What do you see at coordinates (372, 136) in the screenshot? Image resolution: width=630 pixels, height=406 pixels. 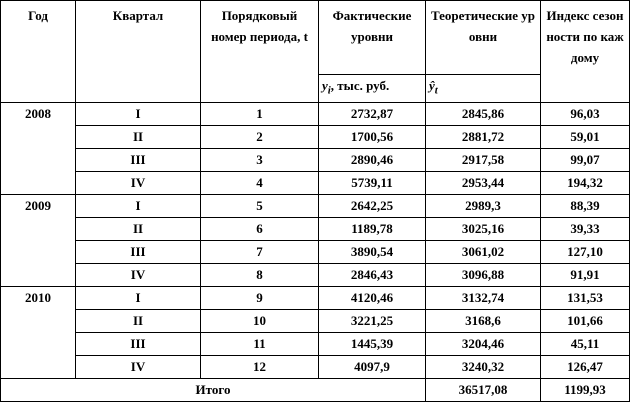 I see `actual-cell: 1700,56` at bounding box center [372, 136].